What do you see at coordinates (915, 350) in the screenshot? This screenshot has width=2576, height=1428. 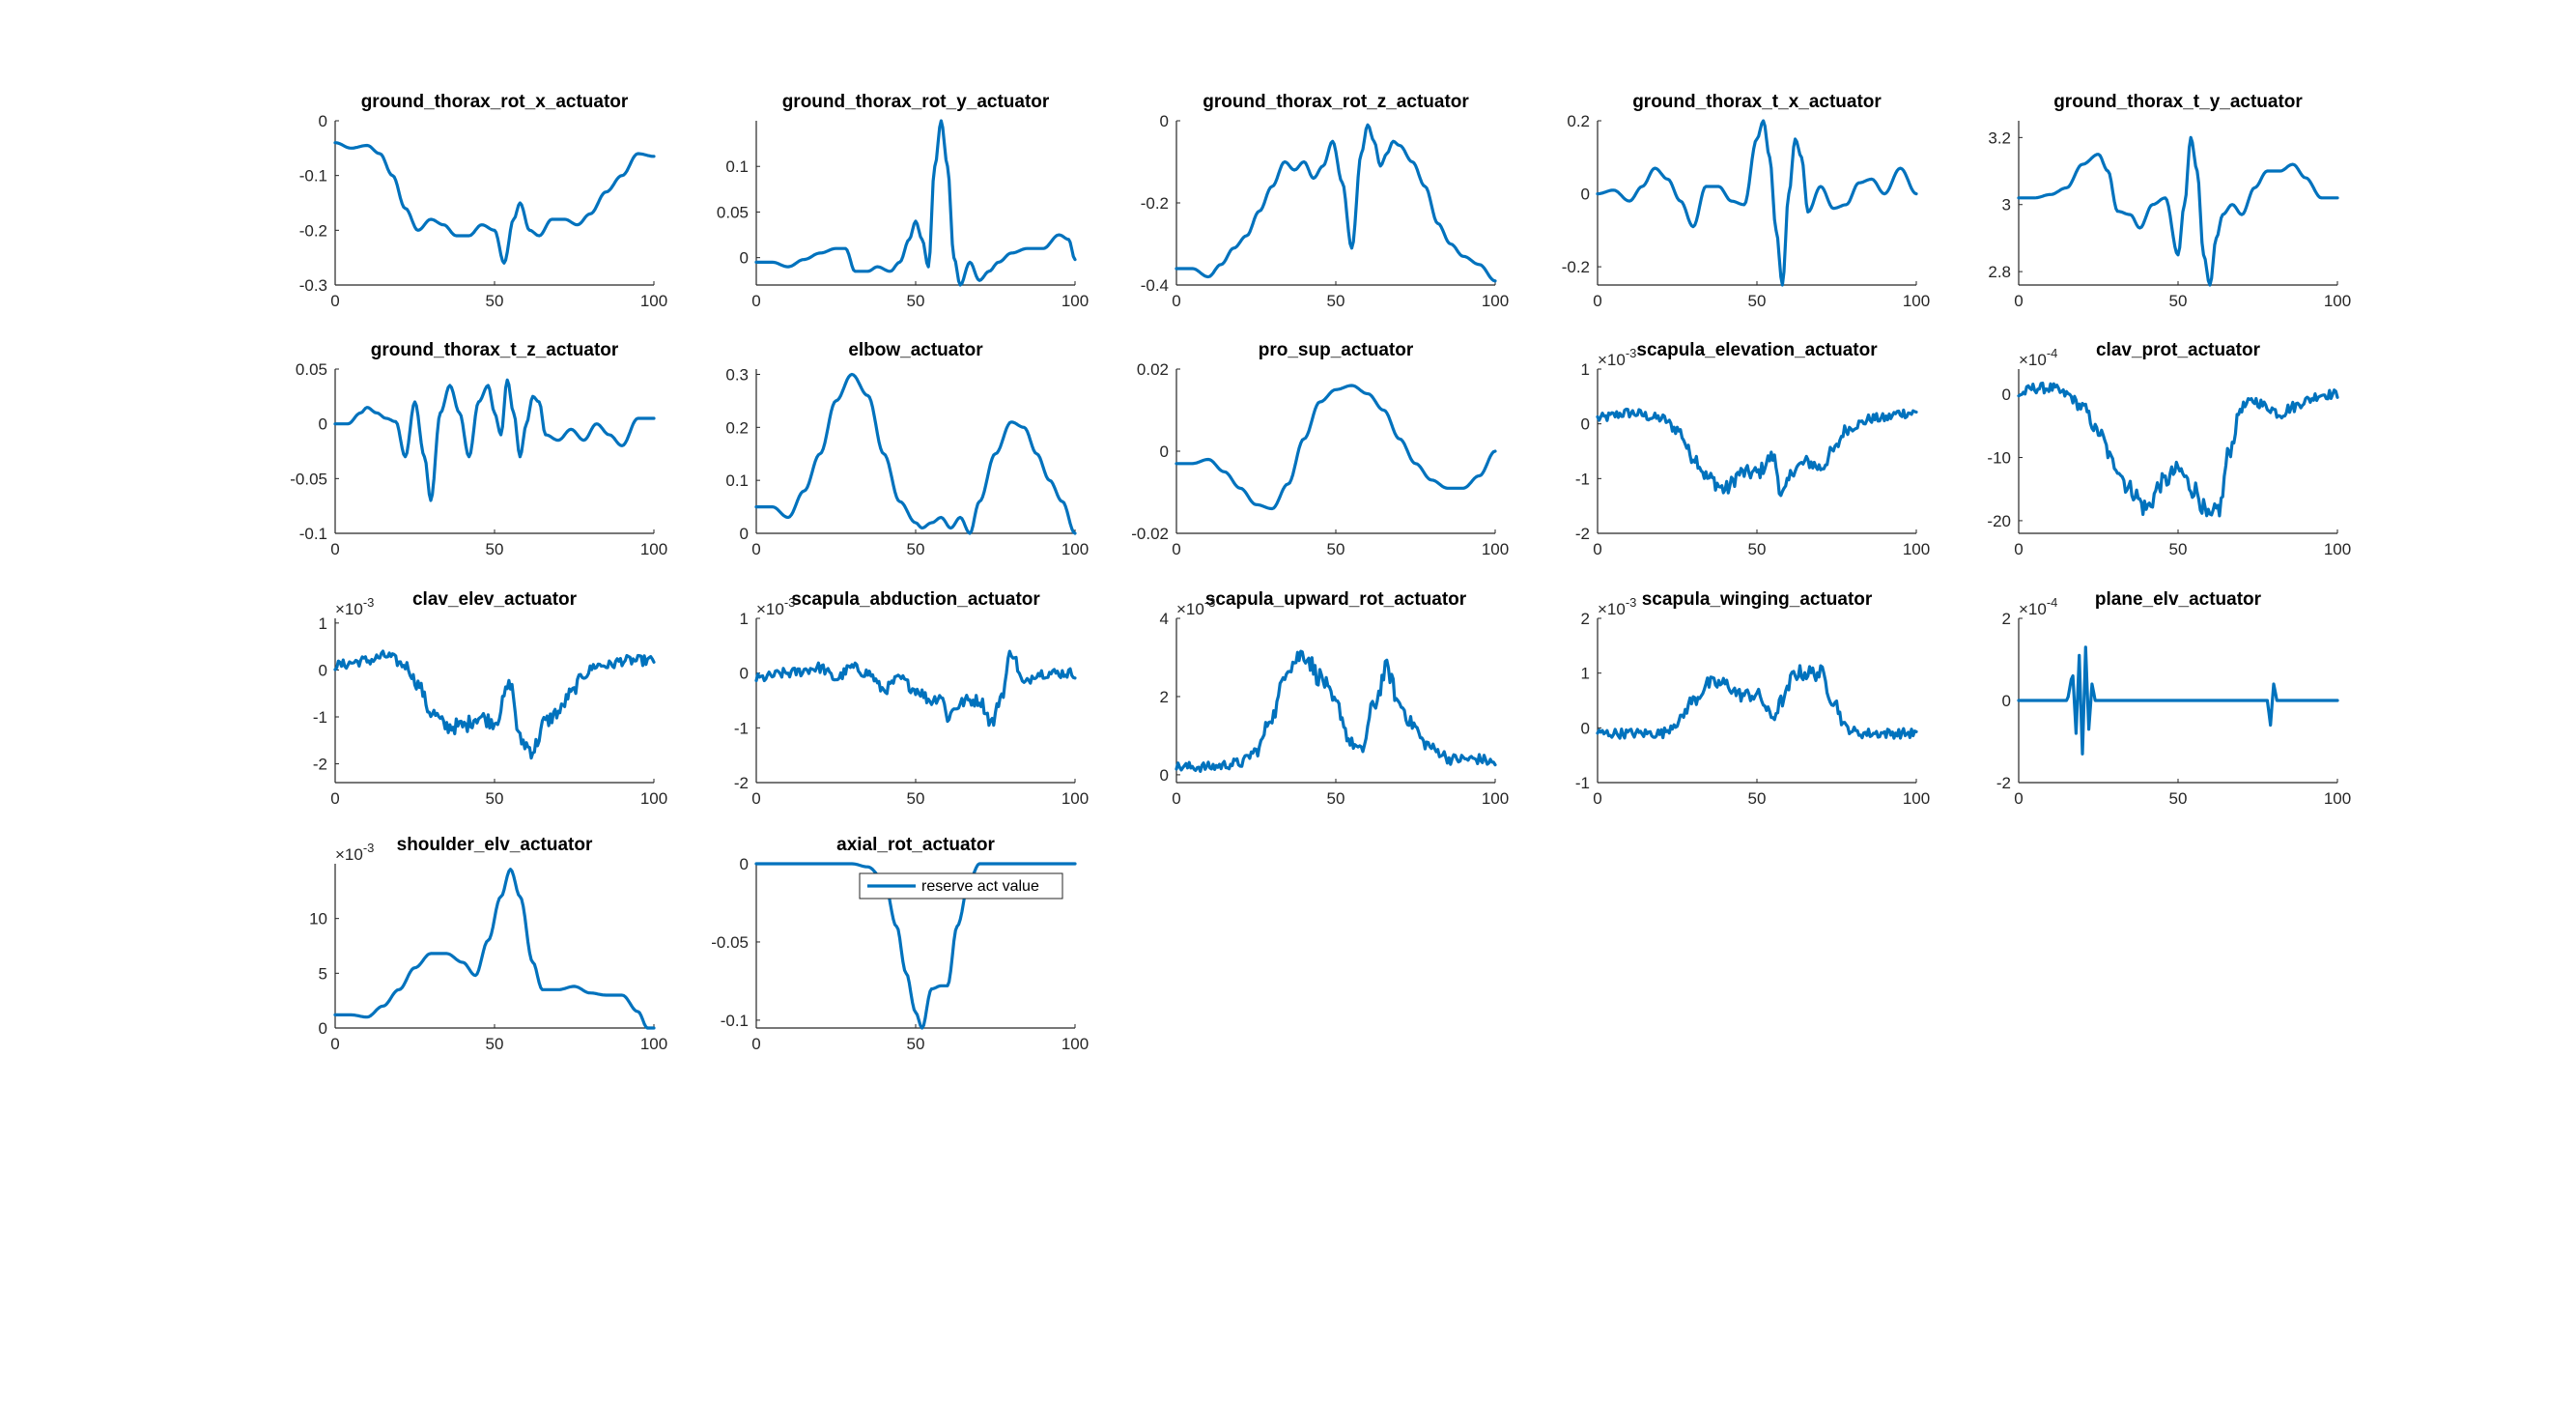 I see `subplot-title: elbow_actuator` at bounding box center [915, 350].